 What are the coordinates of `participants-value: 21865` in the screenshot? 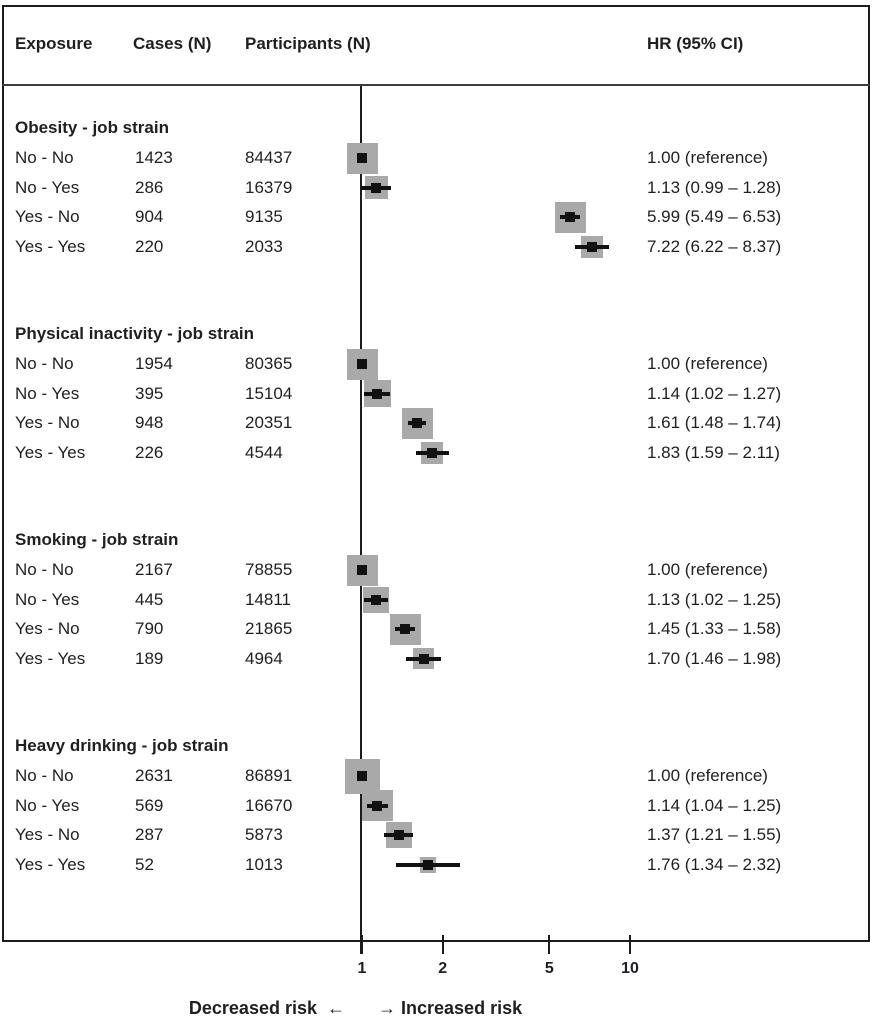 It's located at (269, 628).